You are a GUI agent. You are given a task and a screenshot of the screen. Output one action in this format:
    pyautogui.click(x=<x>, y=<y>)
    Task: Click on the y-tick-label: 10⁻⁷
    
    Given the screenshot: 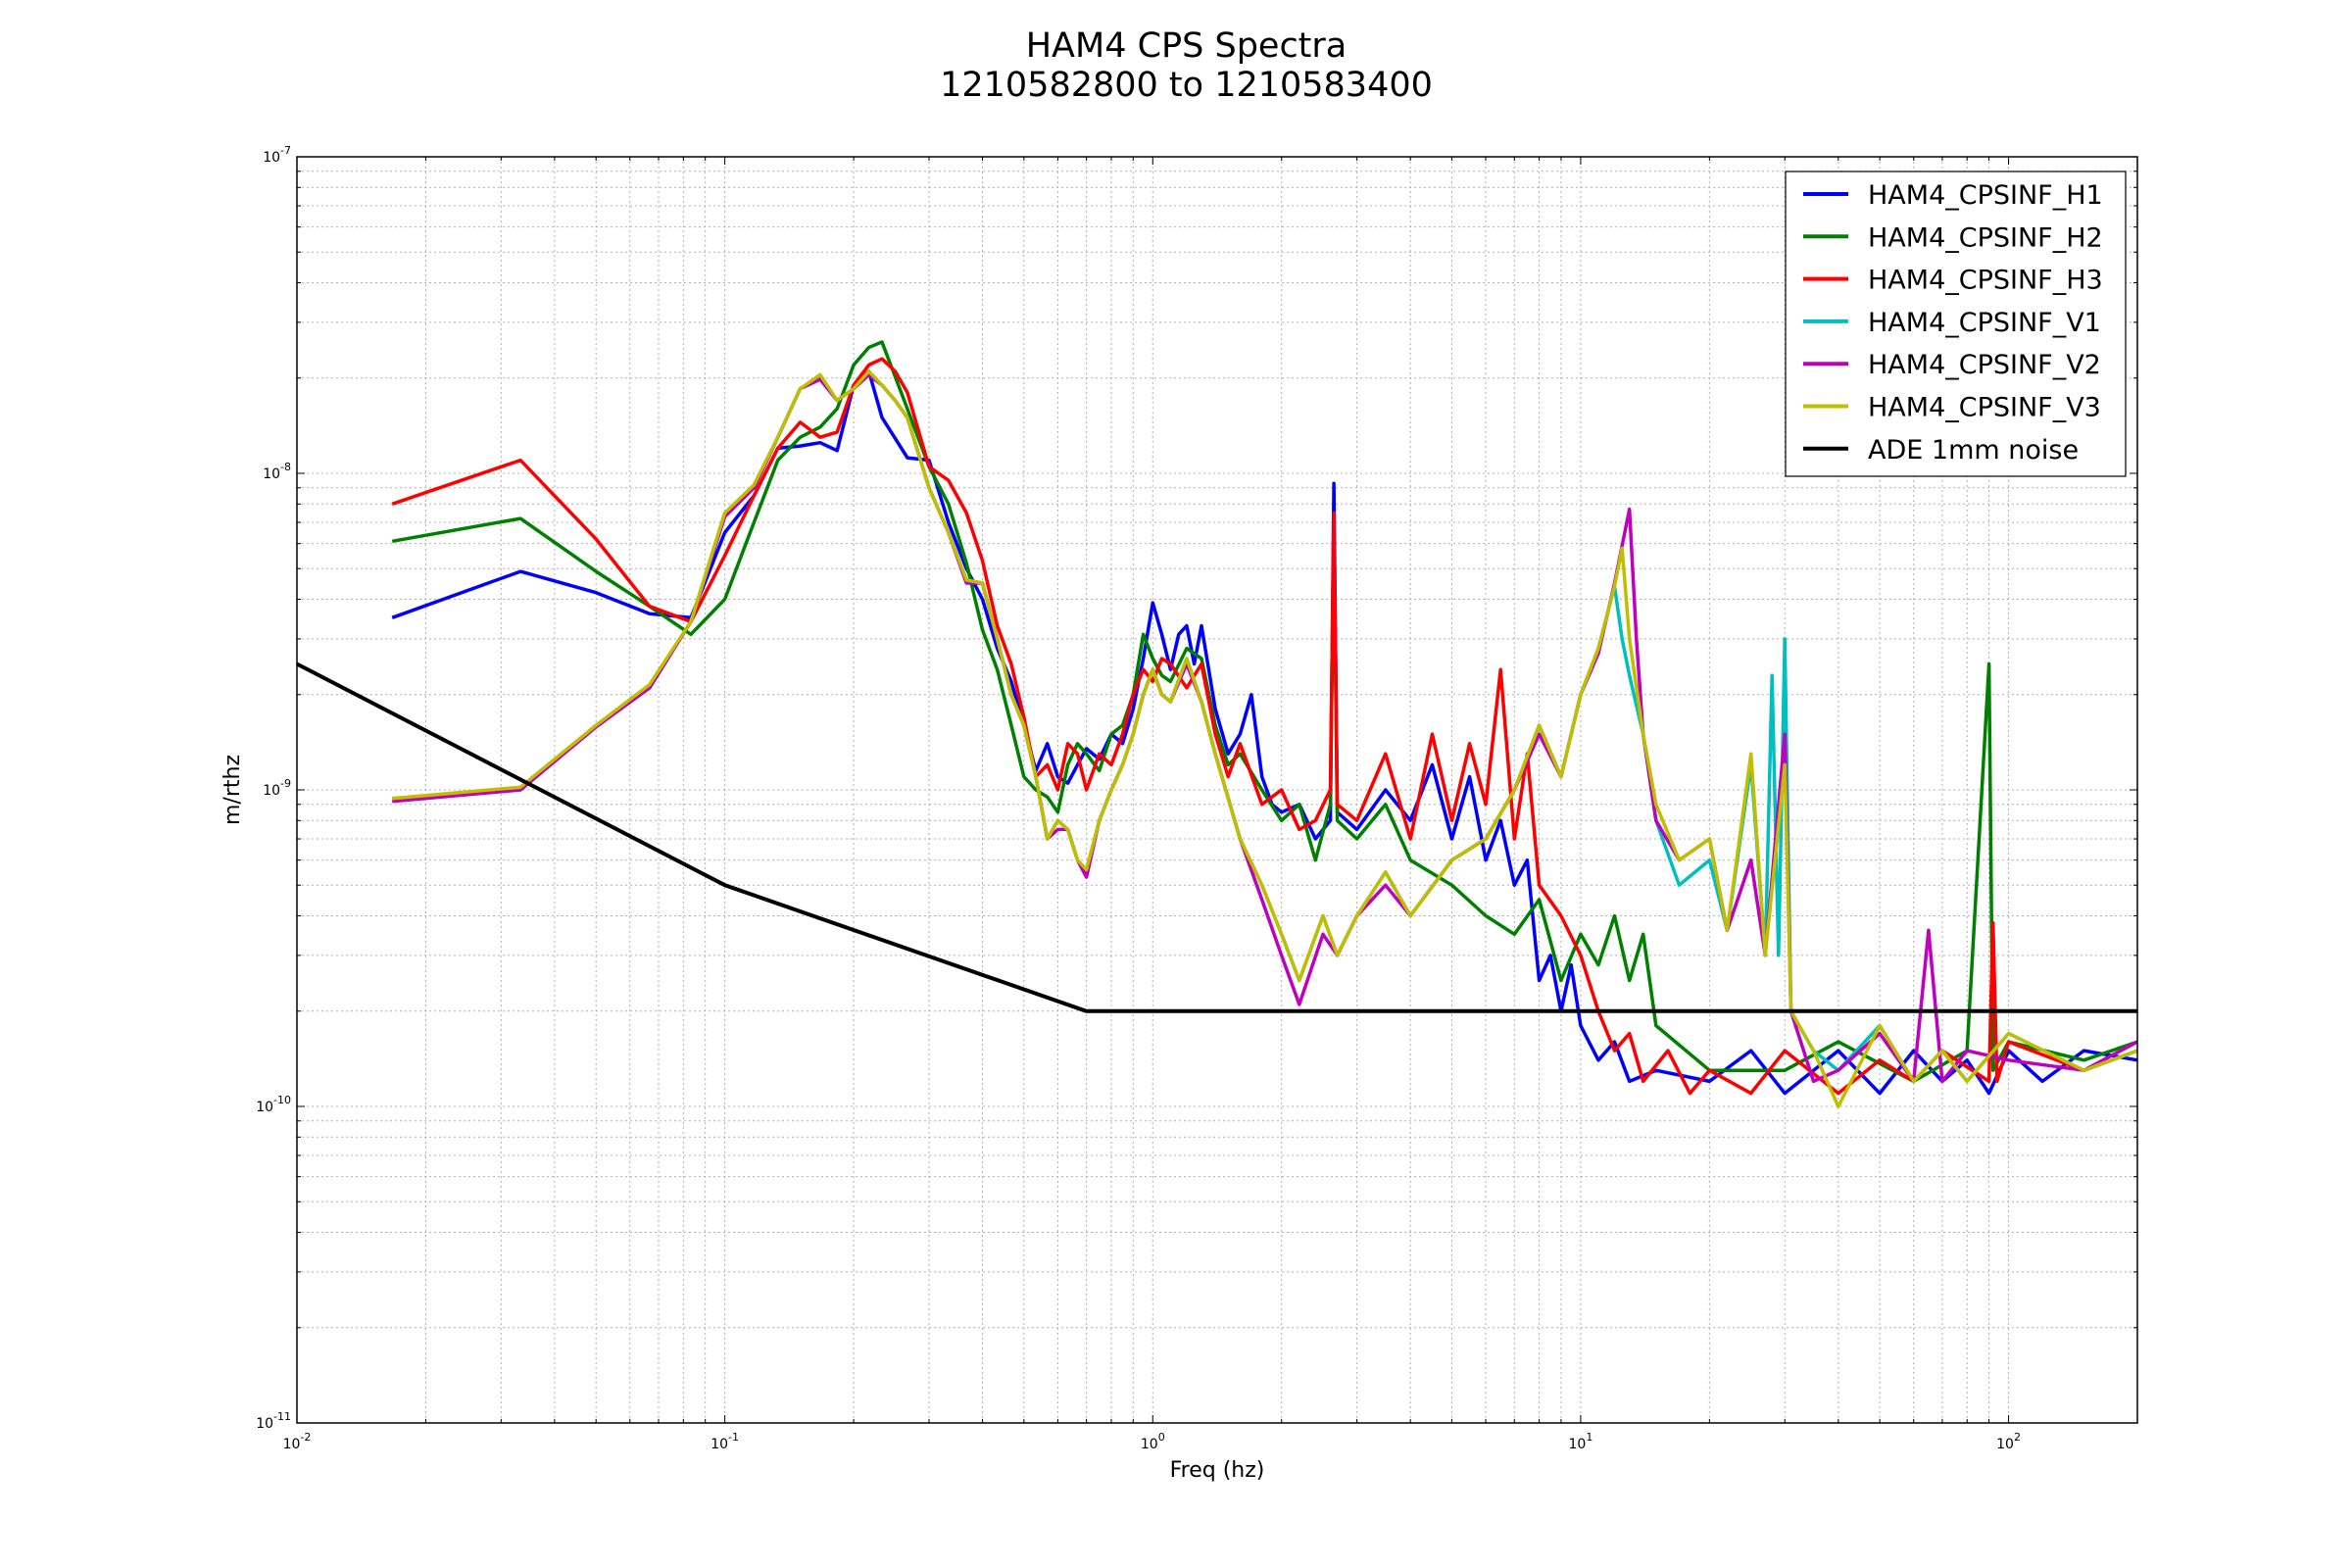 What is the action you would take?
    pyautogui.click(x=277, y=155)
    